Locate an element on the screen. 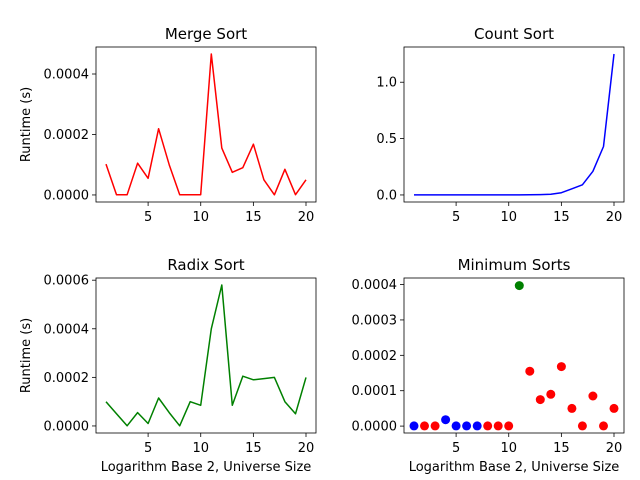 This screenshot has height=480, width=640. y-tick-label: 1.0 is located at coordinates (386, 83).